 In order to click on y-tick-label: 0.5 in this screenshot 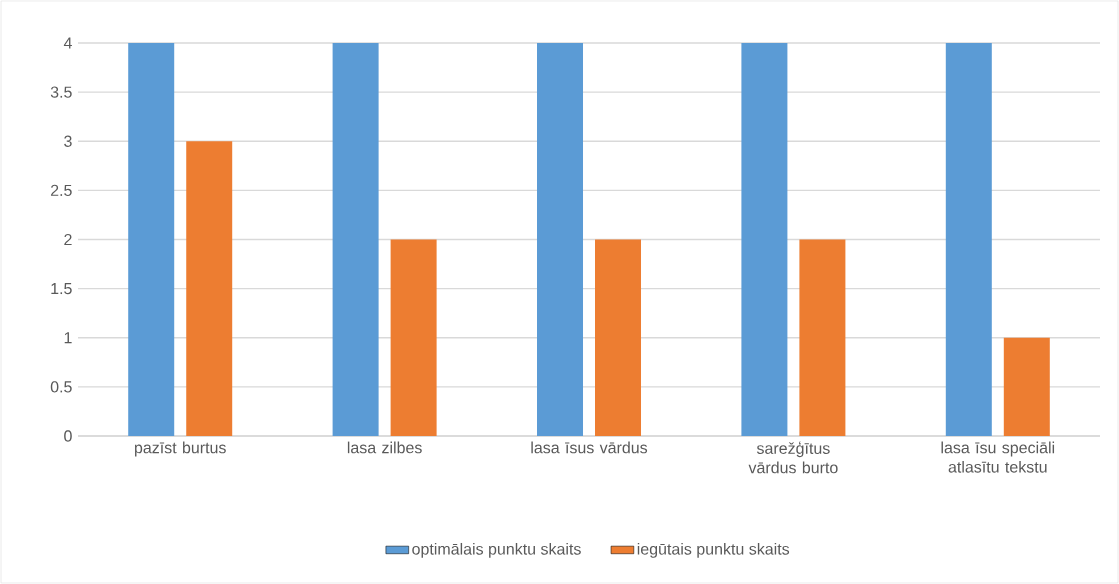, I will do `click(61, 387)`.